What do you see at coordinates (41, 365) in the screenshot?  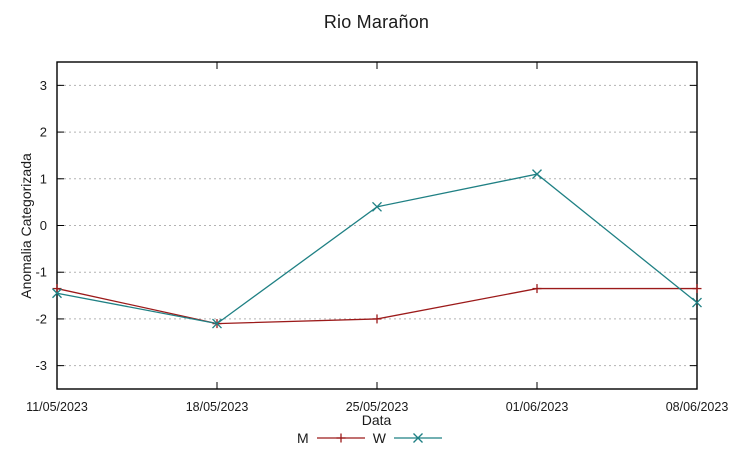 I see `y-tick-label: -3` at bounding box center [41, 365].